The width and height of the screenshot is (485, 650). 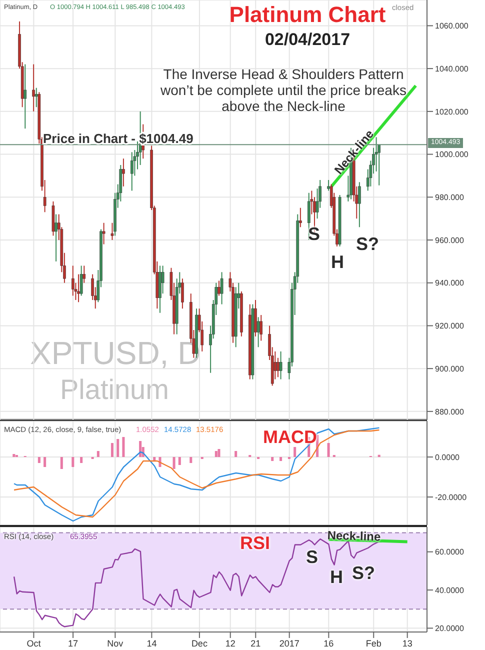 What do you see at coordinates (354, 536) in the screenshot?
I see `annotation: Neck-line` at bounding box center [354, 536].